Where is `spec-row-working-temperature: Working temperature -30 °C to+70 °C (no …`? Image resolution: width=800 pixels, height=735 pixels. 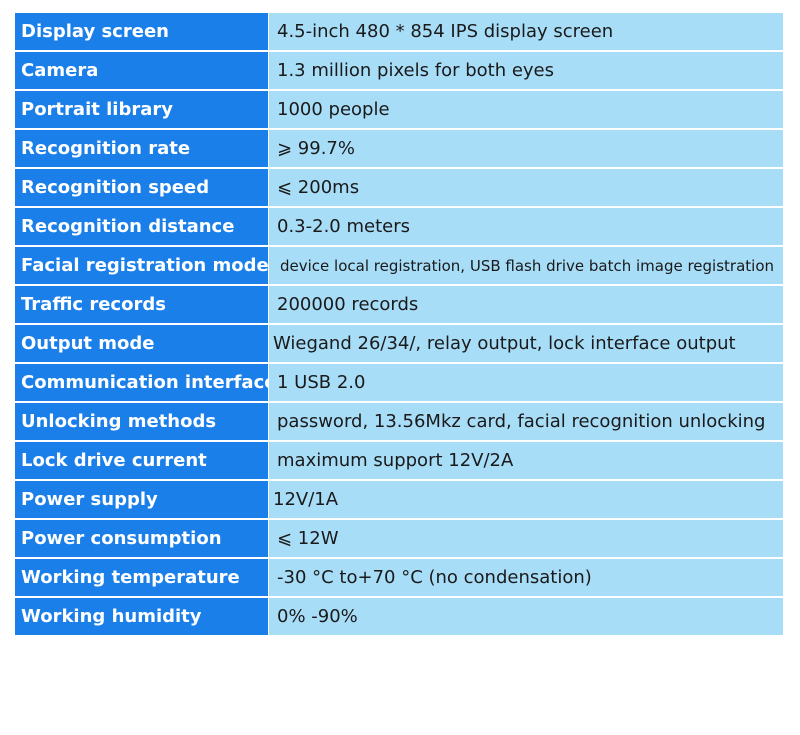
spec-row-working-temperature: Working temperature -30 °C to+70 °C (no … is located at coordinates (399, 577).